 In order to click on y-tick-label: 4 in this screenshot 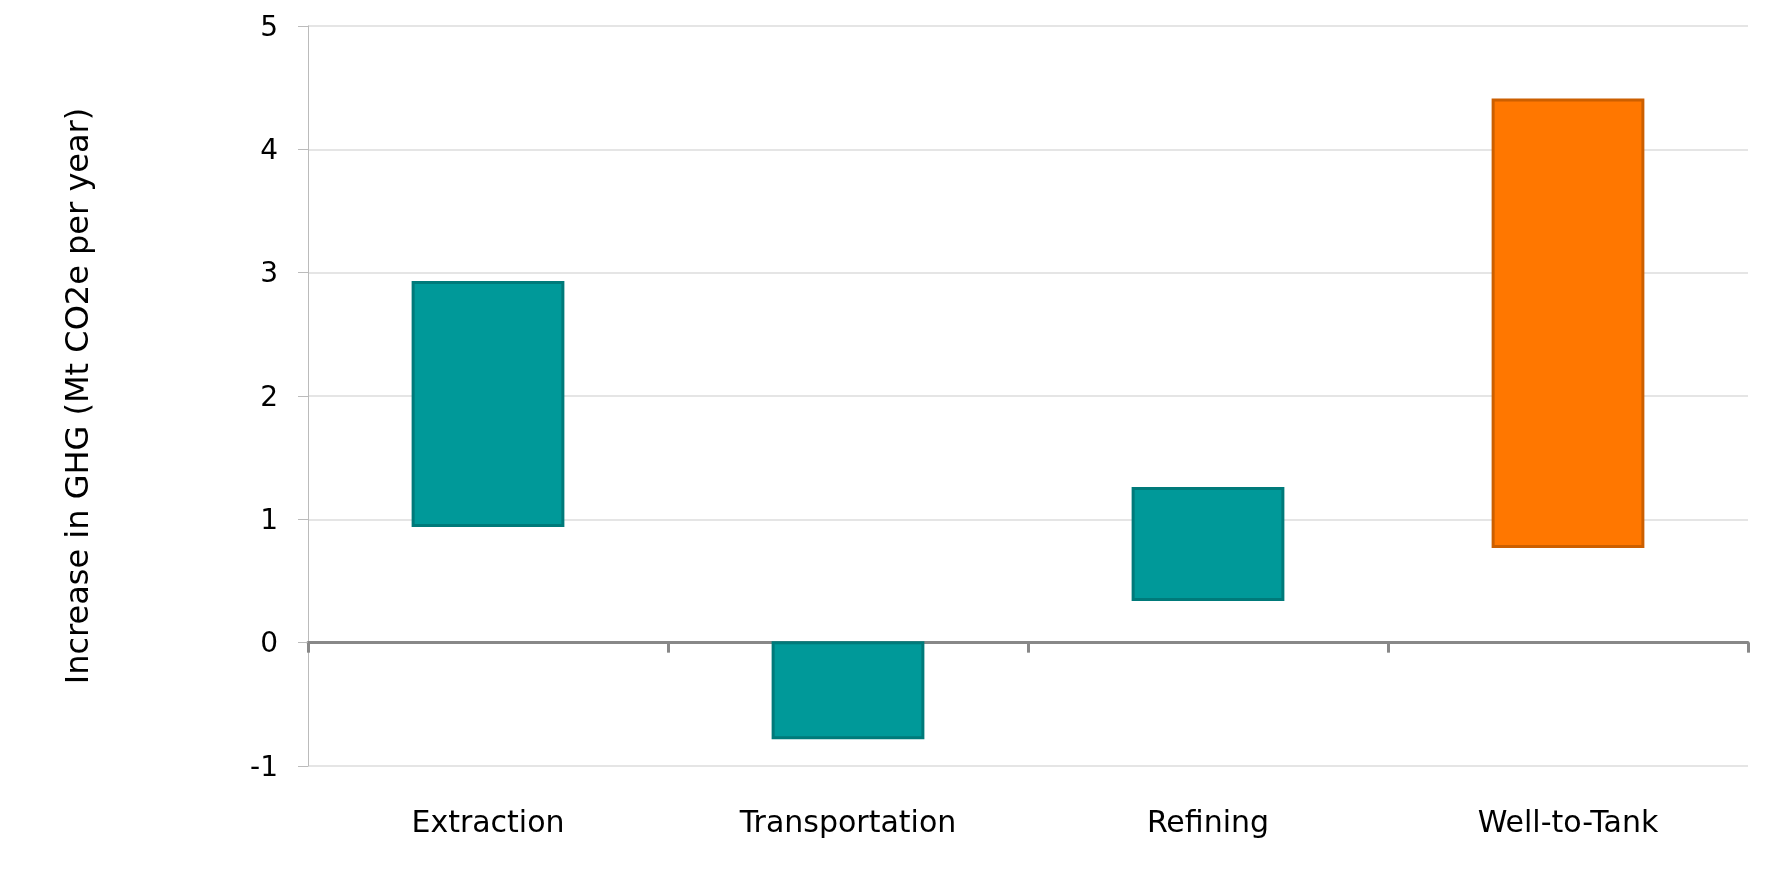, I will do `click(269, 149)`.